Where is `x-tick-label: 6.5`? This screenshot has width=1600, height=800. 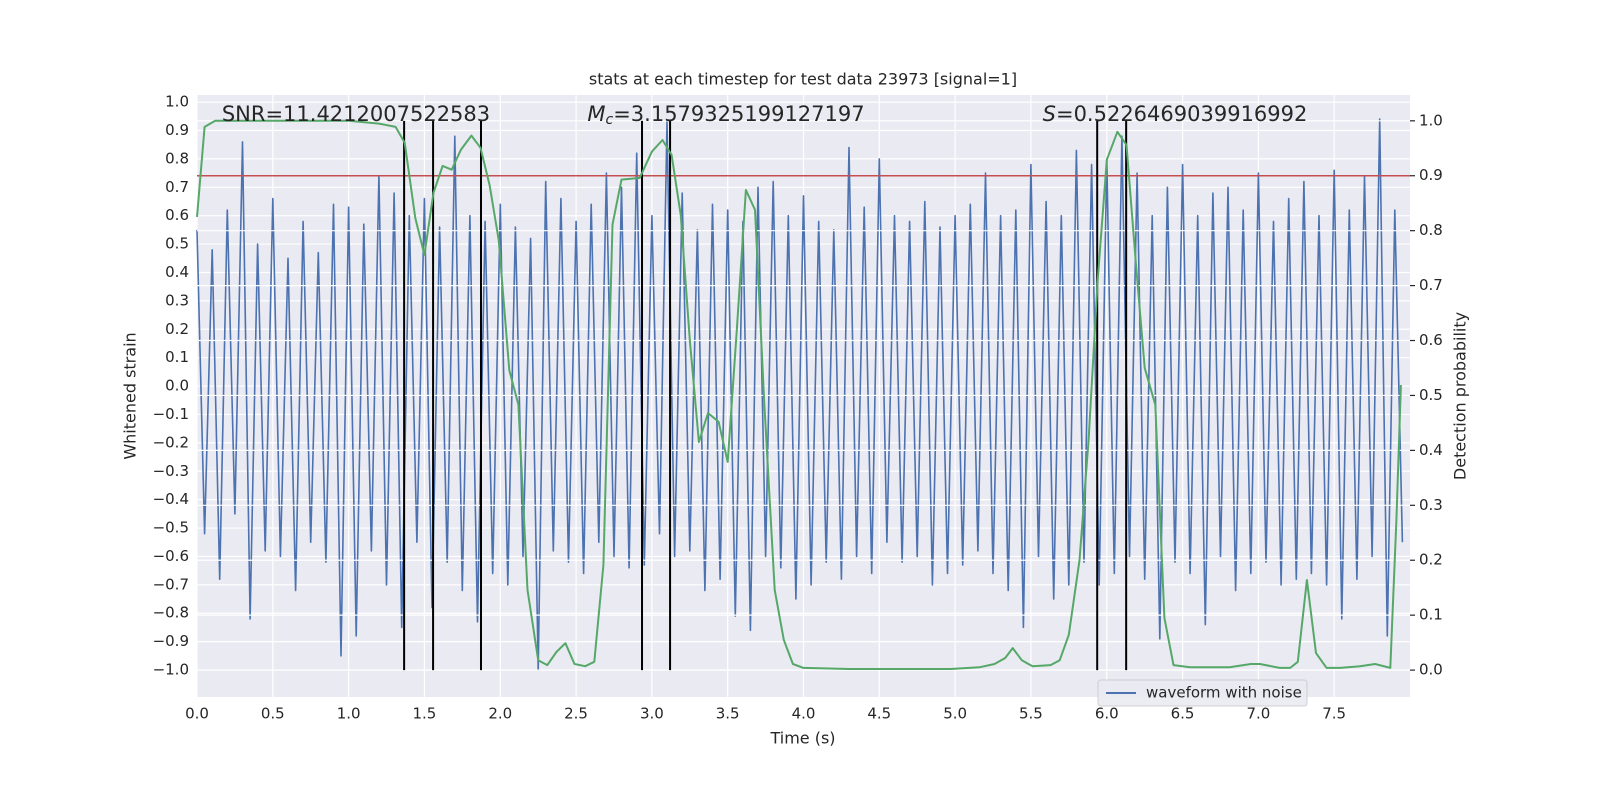 x-tick-label: 6.5 is located at coordinates (1183, 714).